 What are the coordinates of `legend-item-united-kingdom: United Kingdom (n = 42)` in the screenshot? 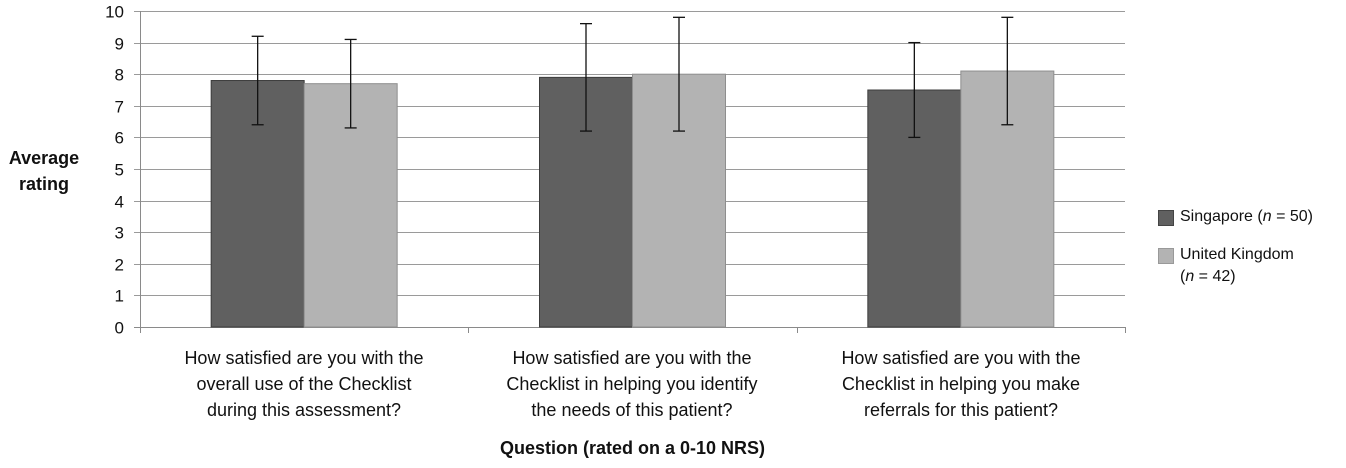 It's located at (1235, 266).